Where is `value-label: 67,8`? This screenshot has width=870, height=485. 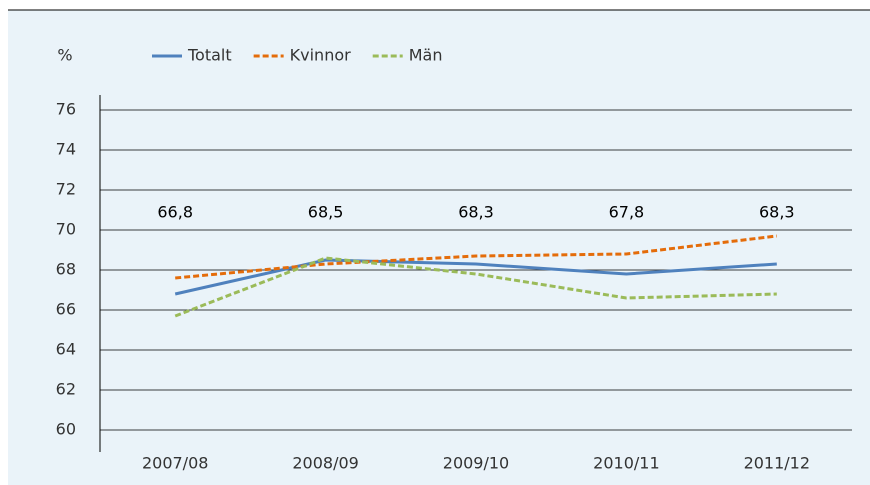
value-label: 67,8 is located at coordinates (627, 212).